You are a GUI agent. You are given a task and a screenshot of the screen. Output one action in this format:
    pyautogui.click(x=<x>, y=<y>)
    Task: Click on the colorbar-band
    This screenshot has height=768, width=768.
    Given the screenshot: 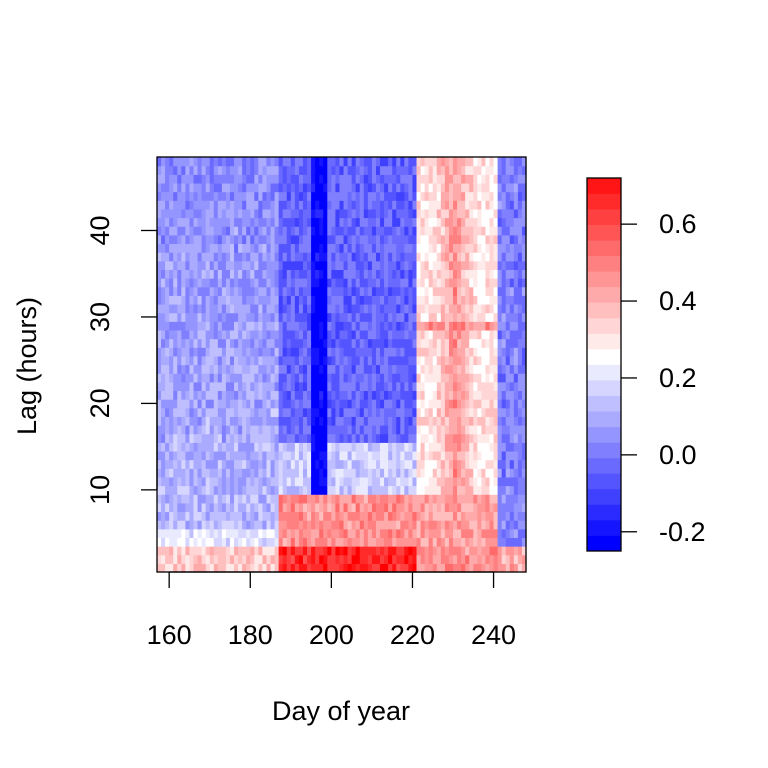 What is the action you would take?
    pyautogui.click(x=604, y=403)
    